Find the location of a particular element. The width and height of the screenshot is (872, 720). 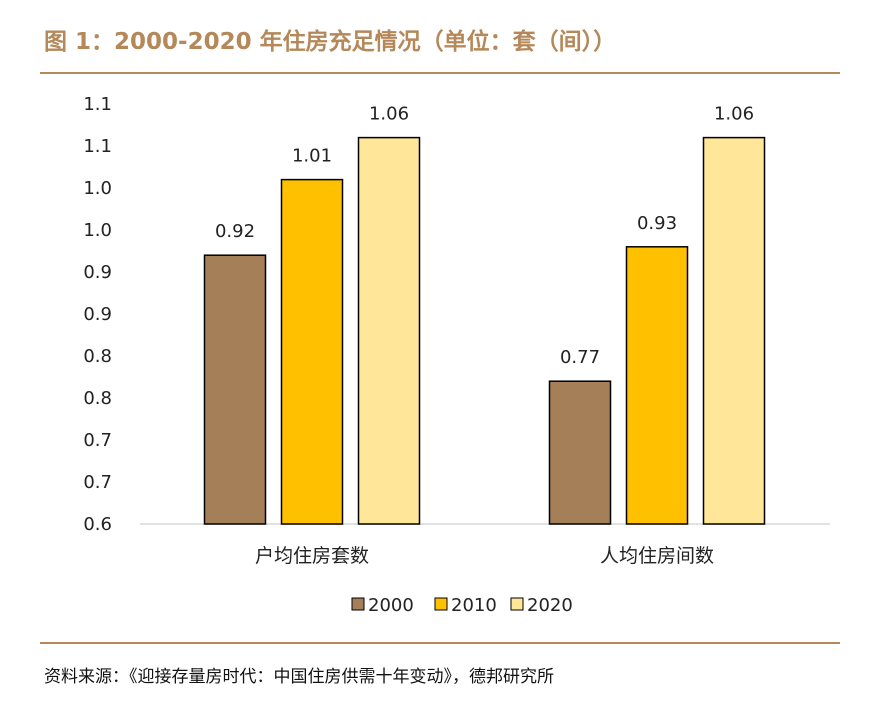

bar-2010-per-capita is located at coordinates (657, 385).